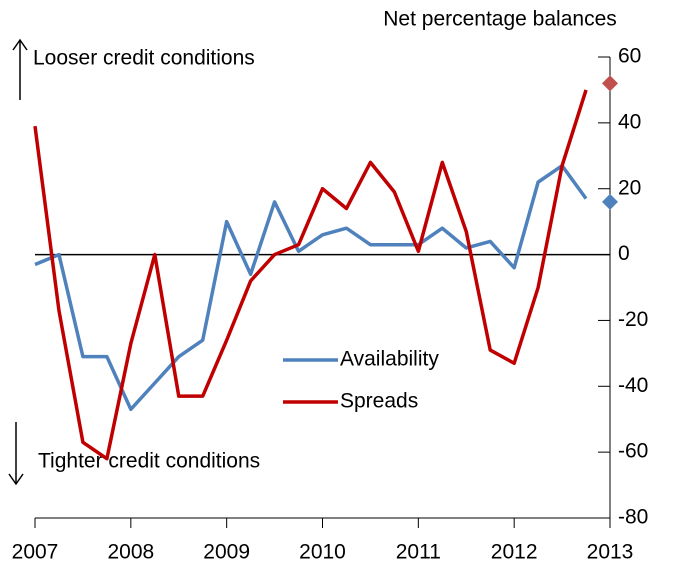 This screenshot has width=674, height=572. What do you see at coordinates (629, 56) in the screenshot?
I see `y-tick-label: 60` at bounding box center [629, 56].